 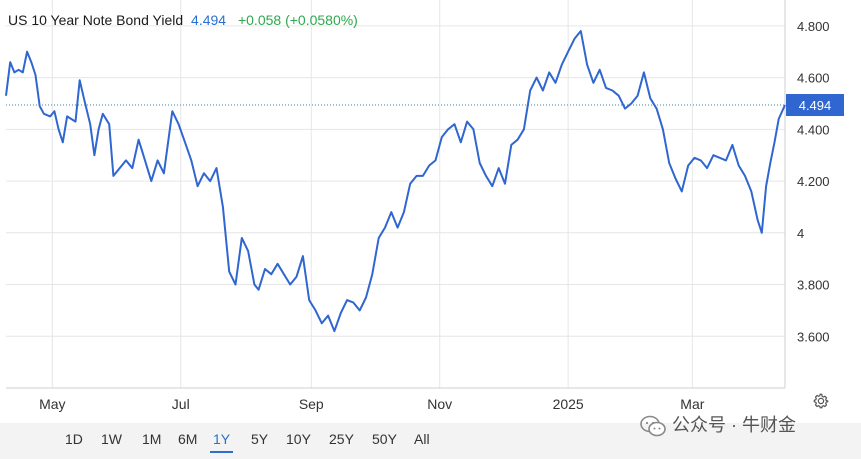 I want to click on range-button-50y: 50Y, so click(x=384, y=439).